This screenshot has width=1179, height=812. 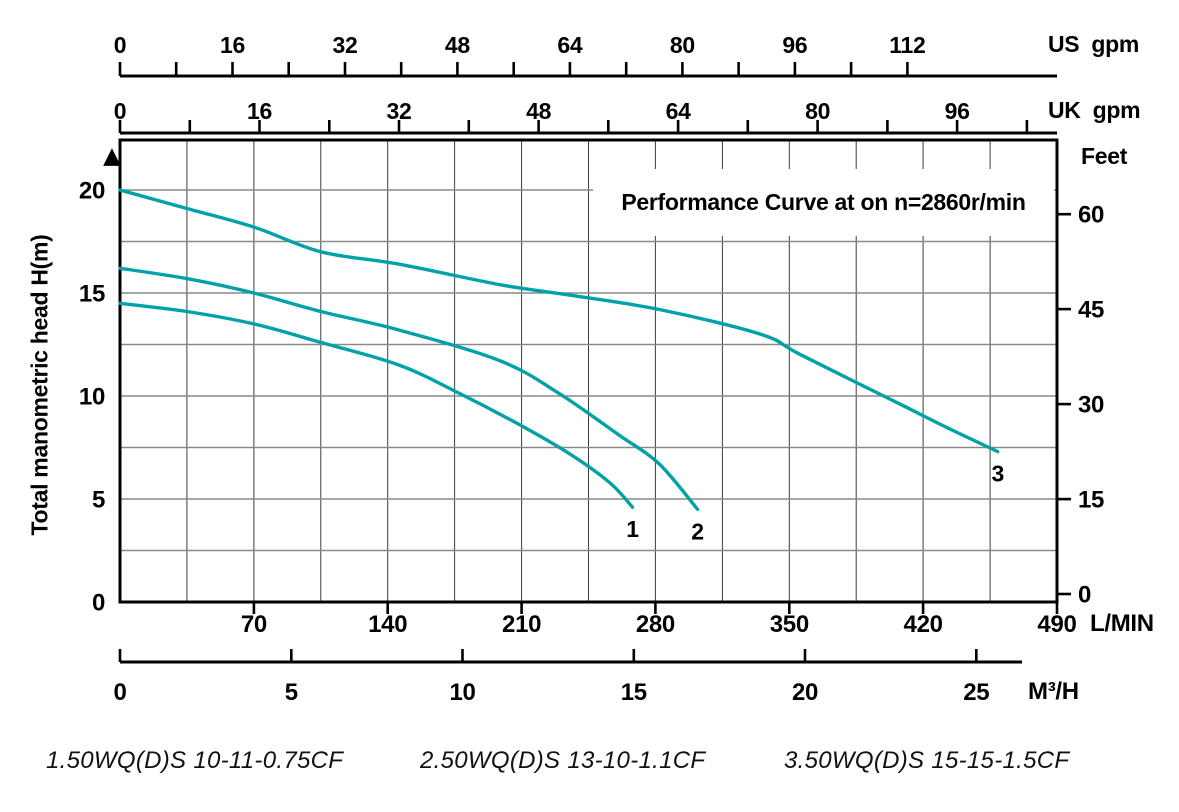 I want to click on tick-label: 140, so click(x=387, y=624).